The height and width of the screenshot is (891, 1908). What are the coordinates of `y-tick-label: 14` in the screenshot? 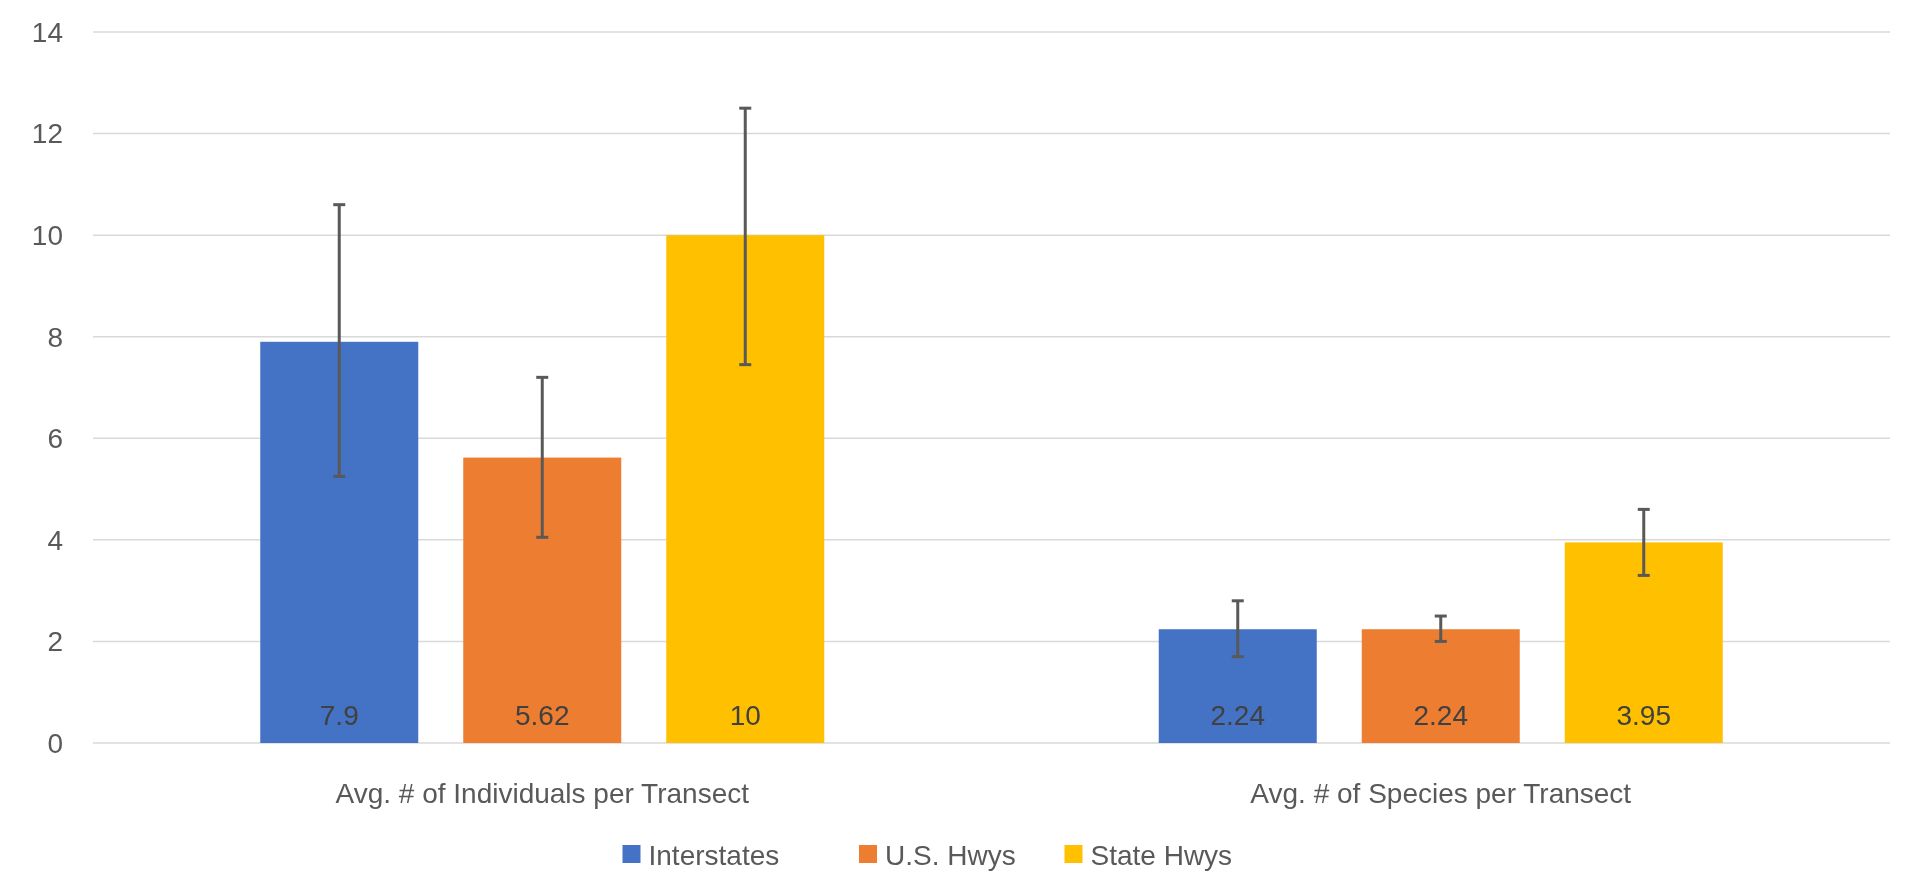 It's located at (47, 32).